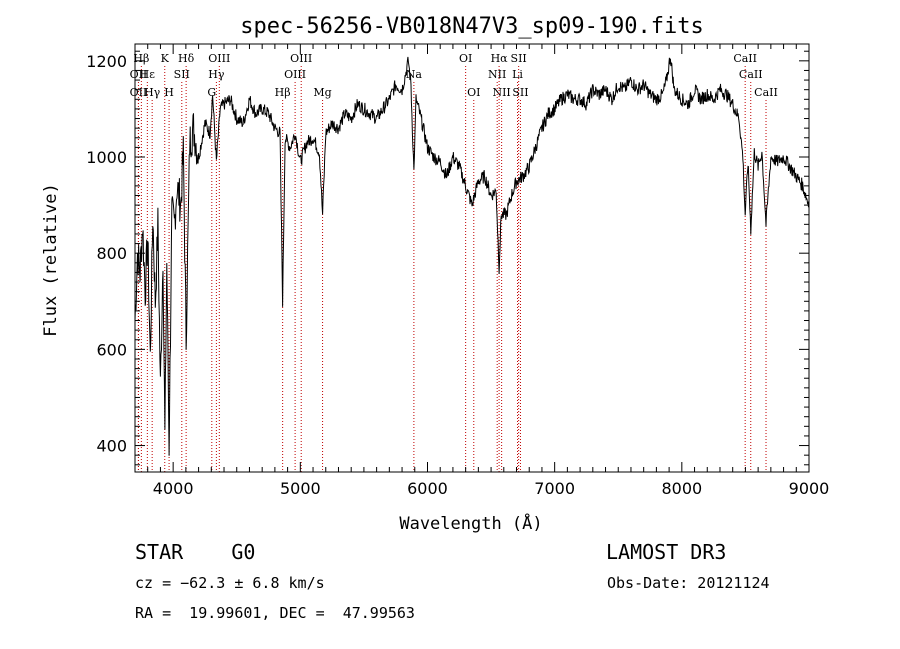  Describe the element at coordinates (106, 157) in the screenshot. I see `y-tick-label-1000: 1000` at that location.